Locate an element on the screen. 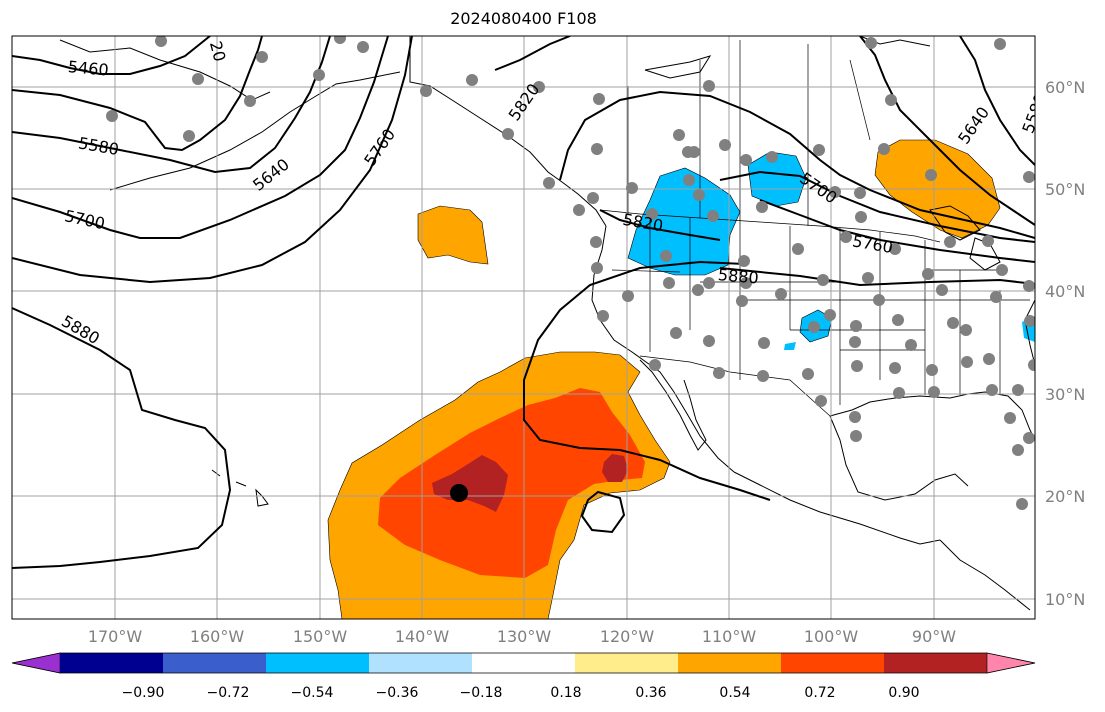 Image resolution: width=1105 pixels, height=712 pixels. fill-darkred-a is located at coordinates (470, 483).